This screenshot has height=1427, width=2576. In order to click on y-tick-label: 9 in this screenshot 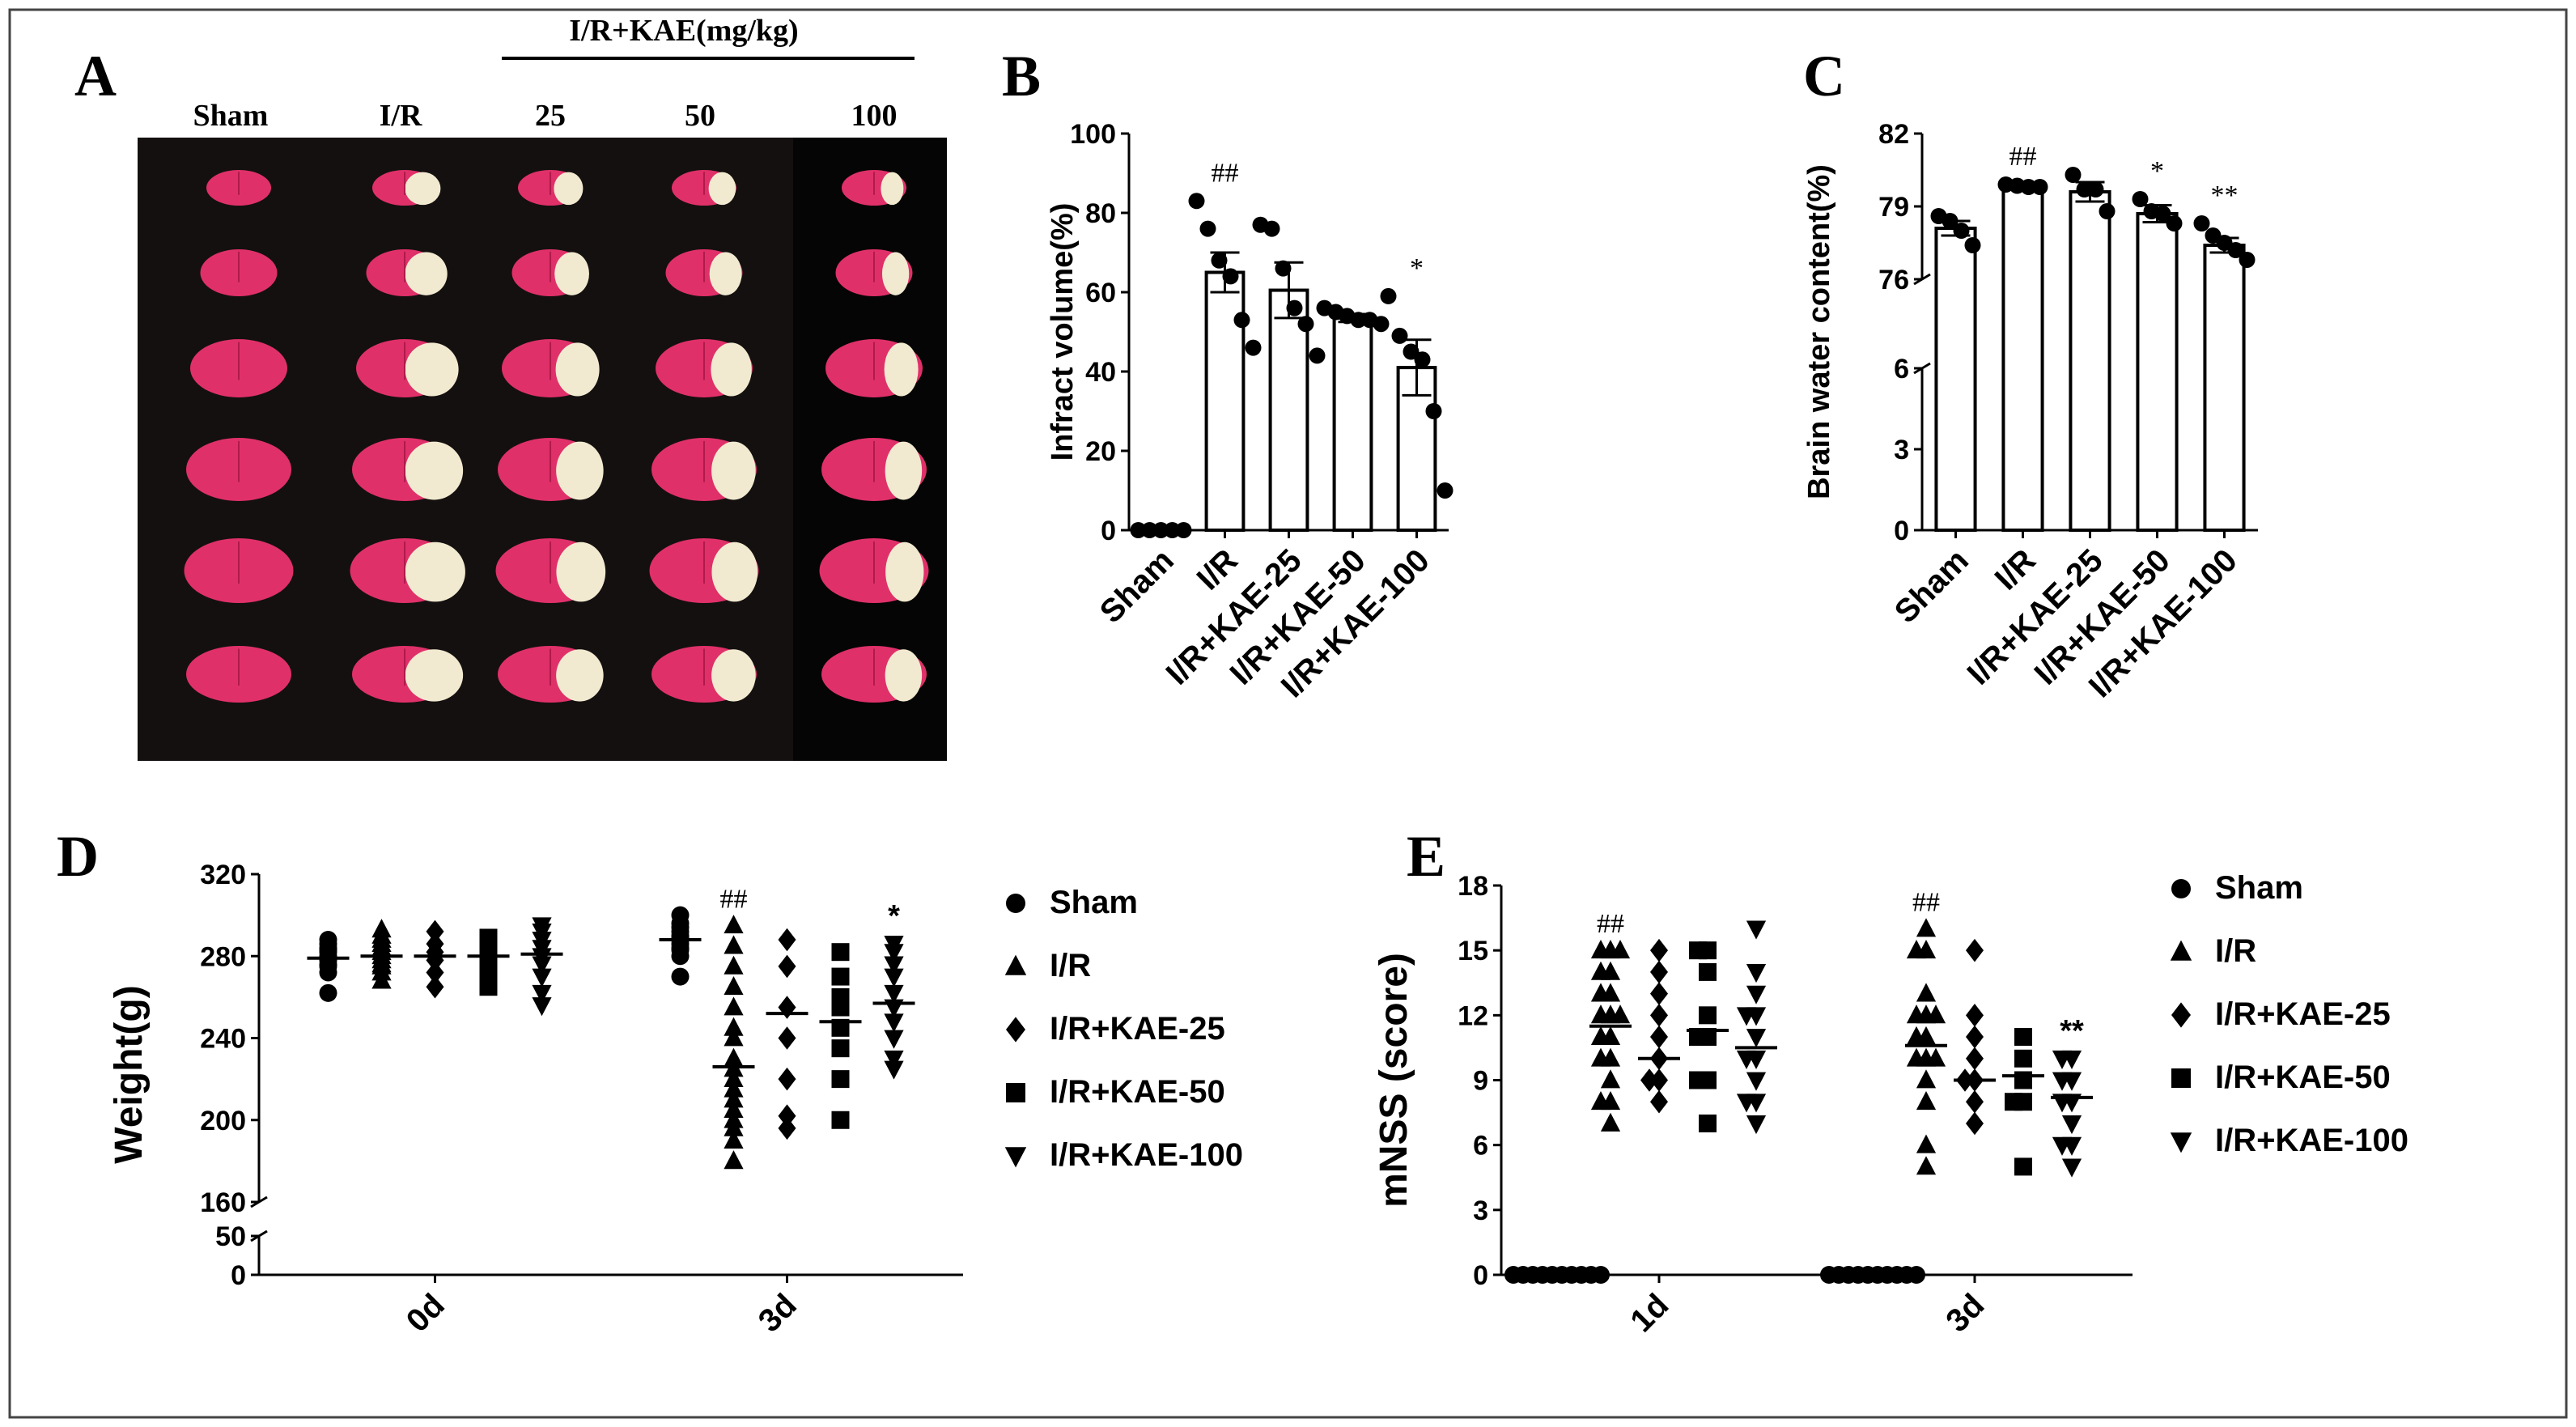, I will do `click(1480, 1081)`.